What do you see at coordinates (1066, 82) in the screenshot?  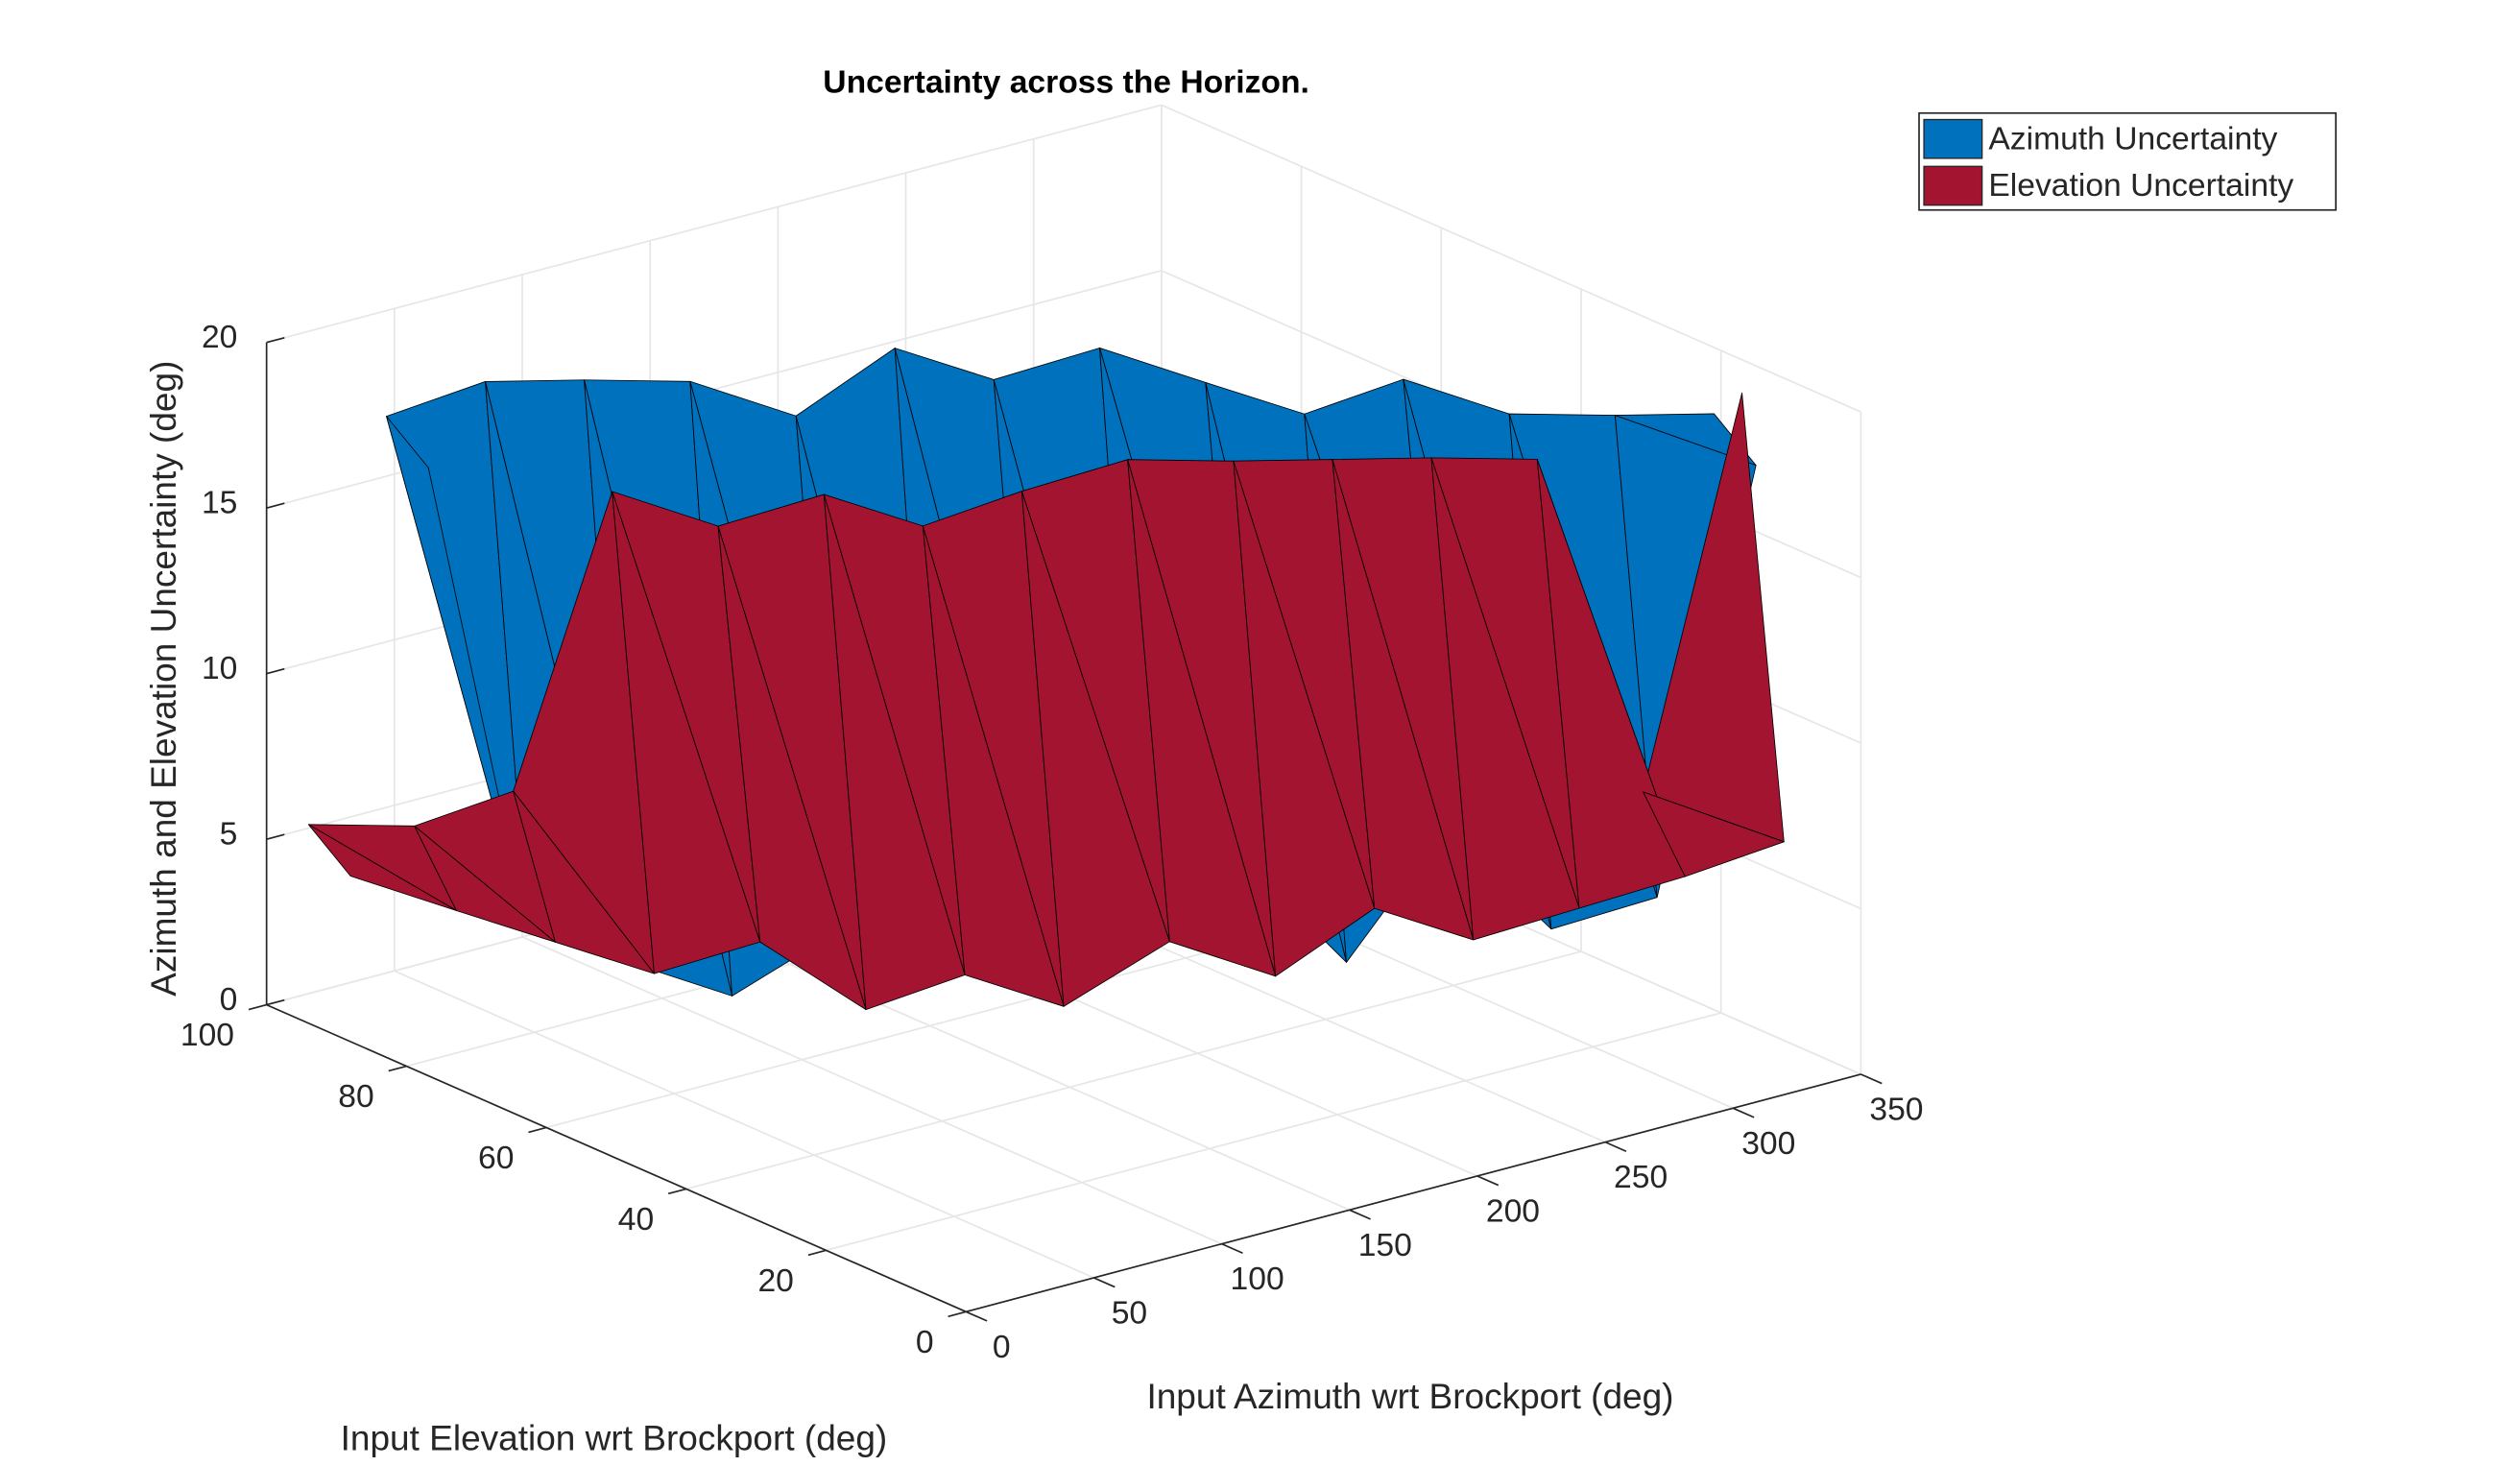 I see `chart-title: Uncertainty across the Horizon.` at bounding box center [1066, 82].